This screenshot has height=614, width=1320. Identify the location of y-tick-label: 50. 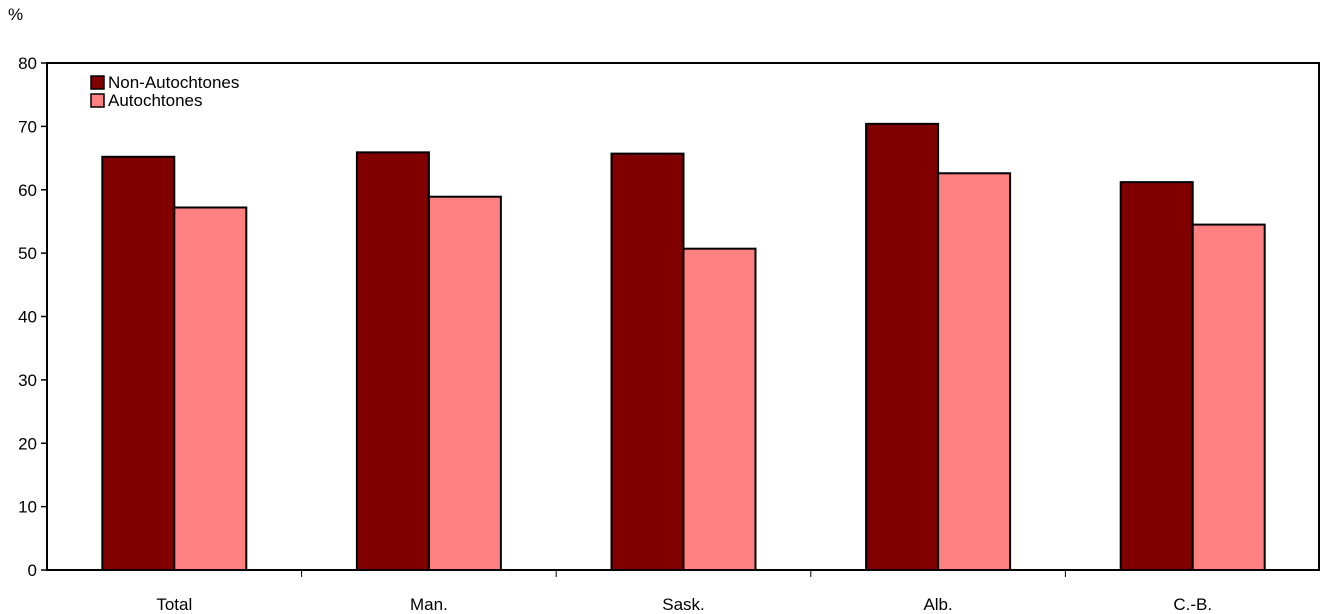
(27, 253).